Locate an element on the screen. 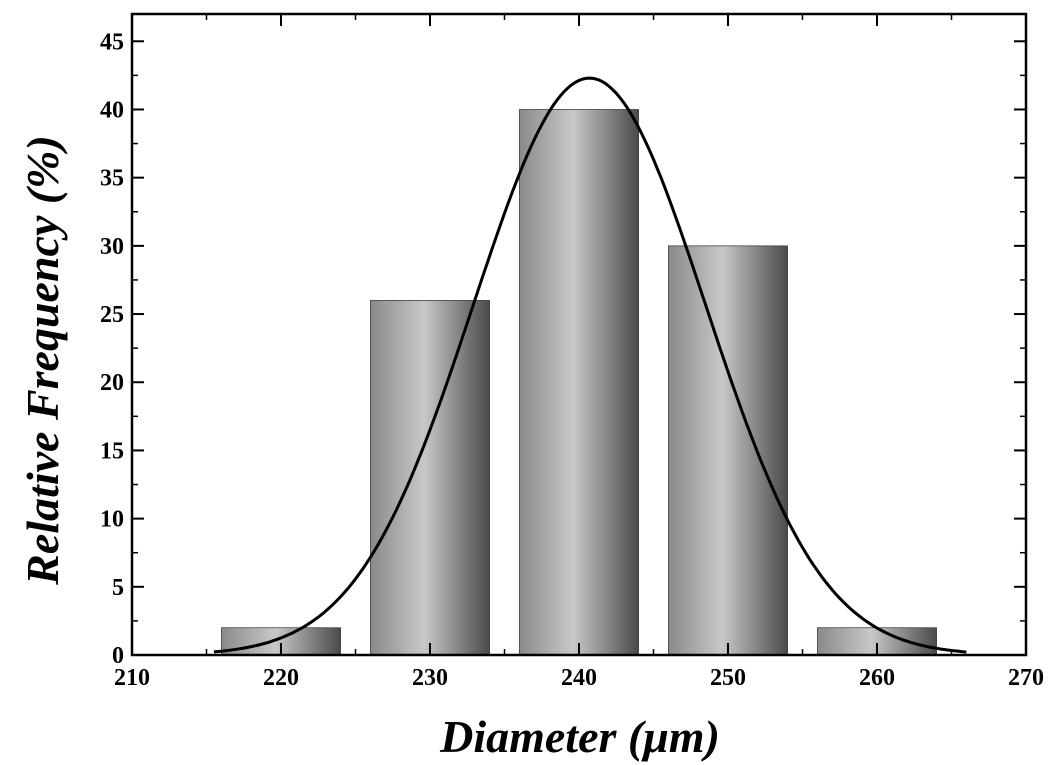  y-tick-label: 25 is located at coordinates (112, 315).